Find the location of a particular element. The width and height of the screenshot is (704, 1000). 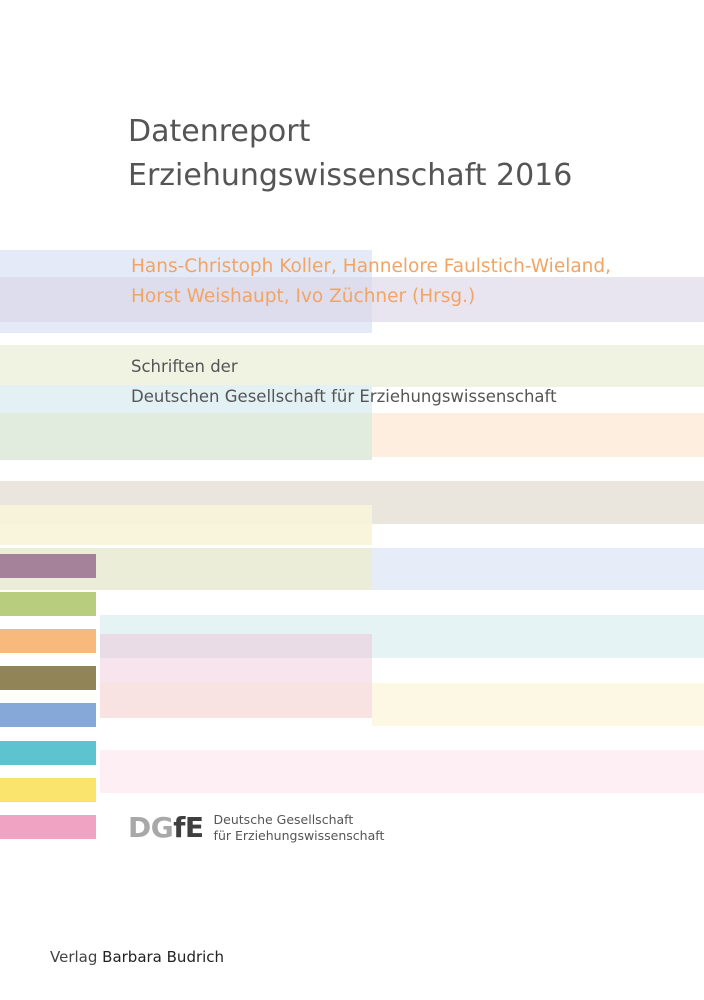

bg-band-cyan is located at coordinates (186, 399).